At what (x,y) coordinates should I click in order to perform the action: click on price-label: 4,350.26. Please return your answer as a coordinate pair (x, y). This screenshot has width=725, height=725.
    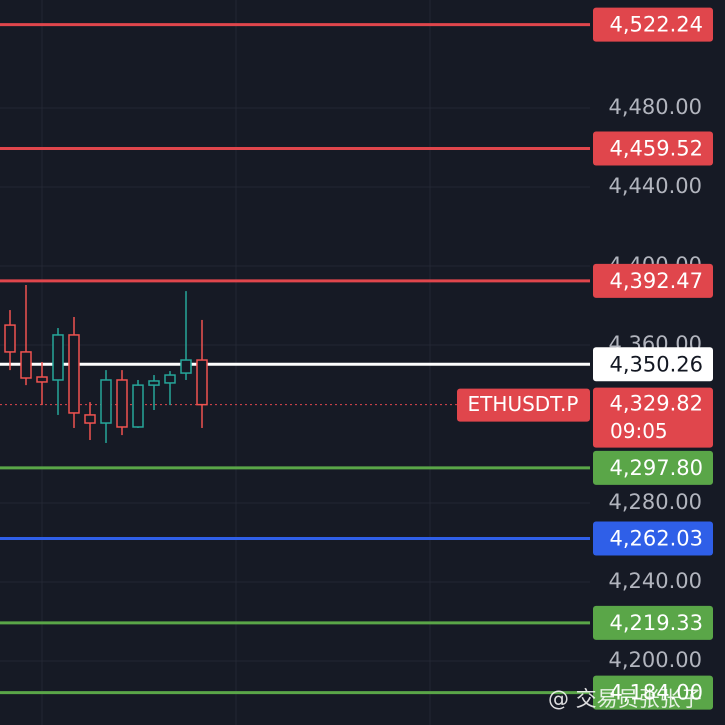
    Looking at the image, I should click on (656, 364).